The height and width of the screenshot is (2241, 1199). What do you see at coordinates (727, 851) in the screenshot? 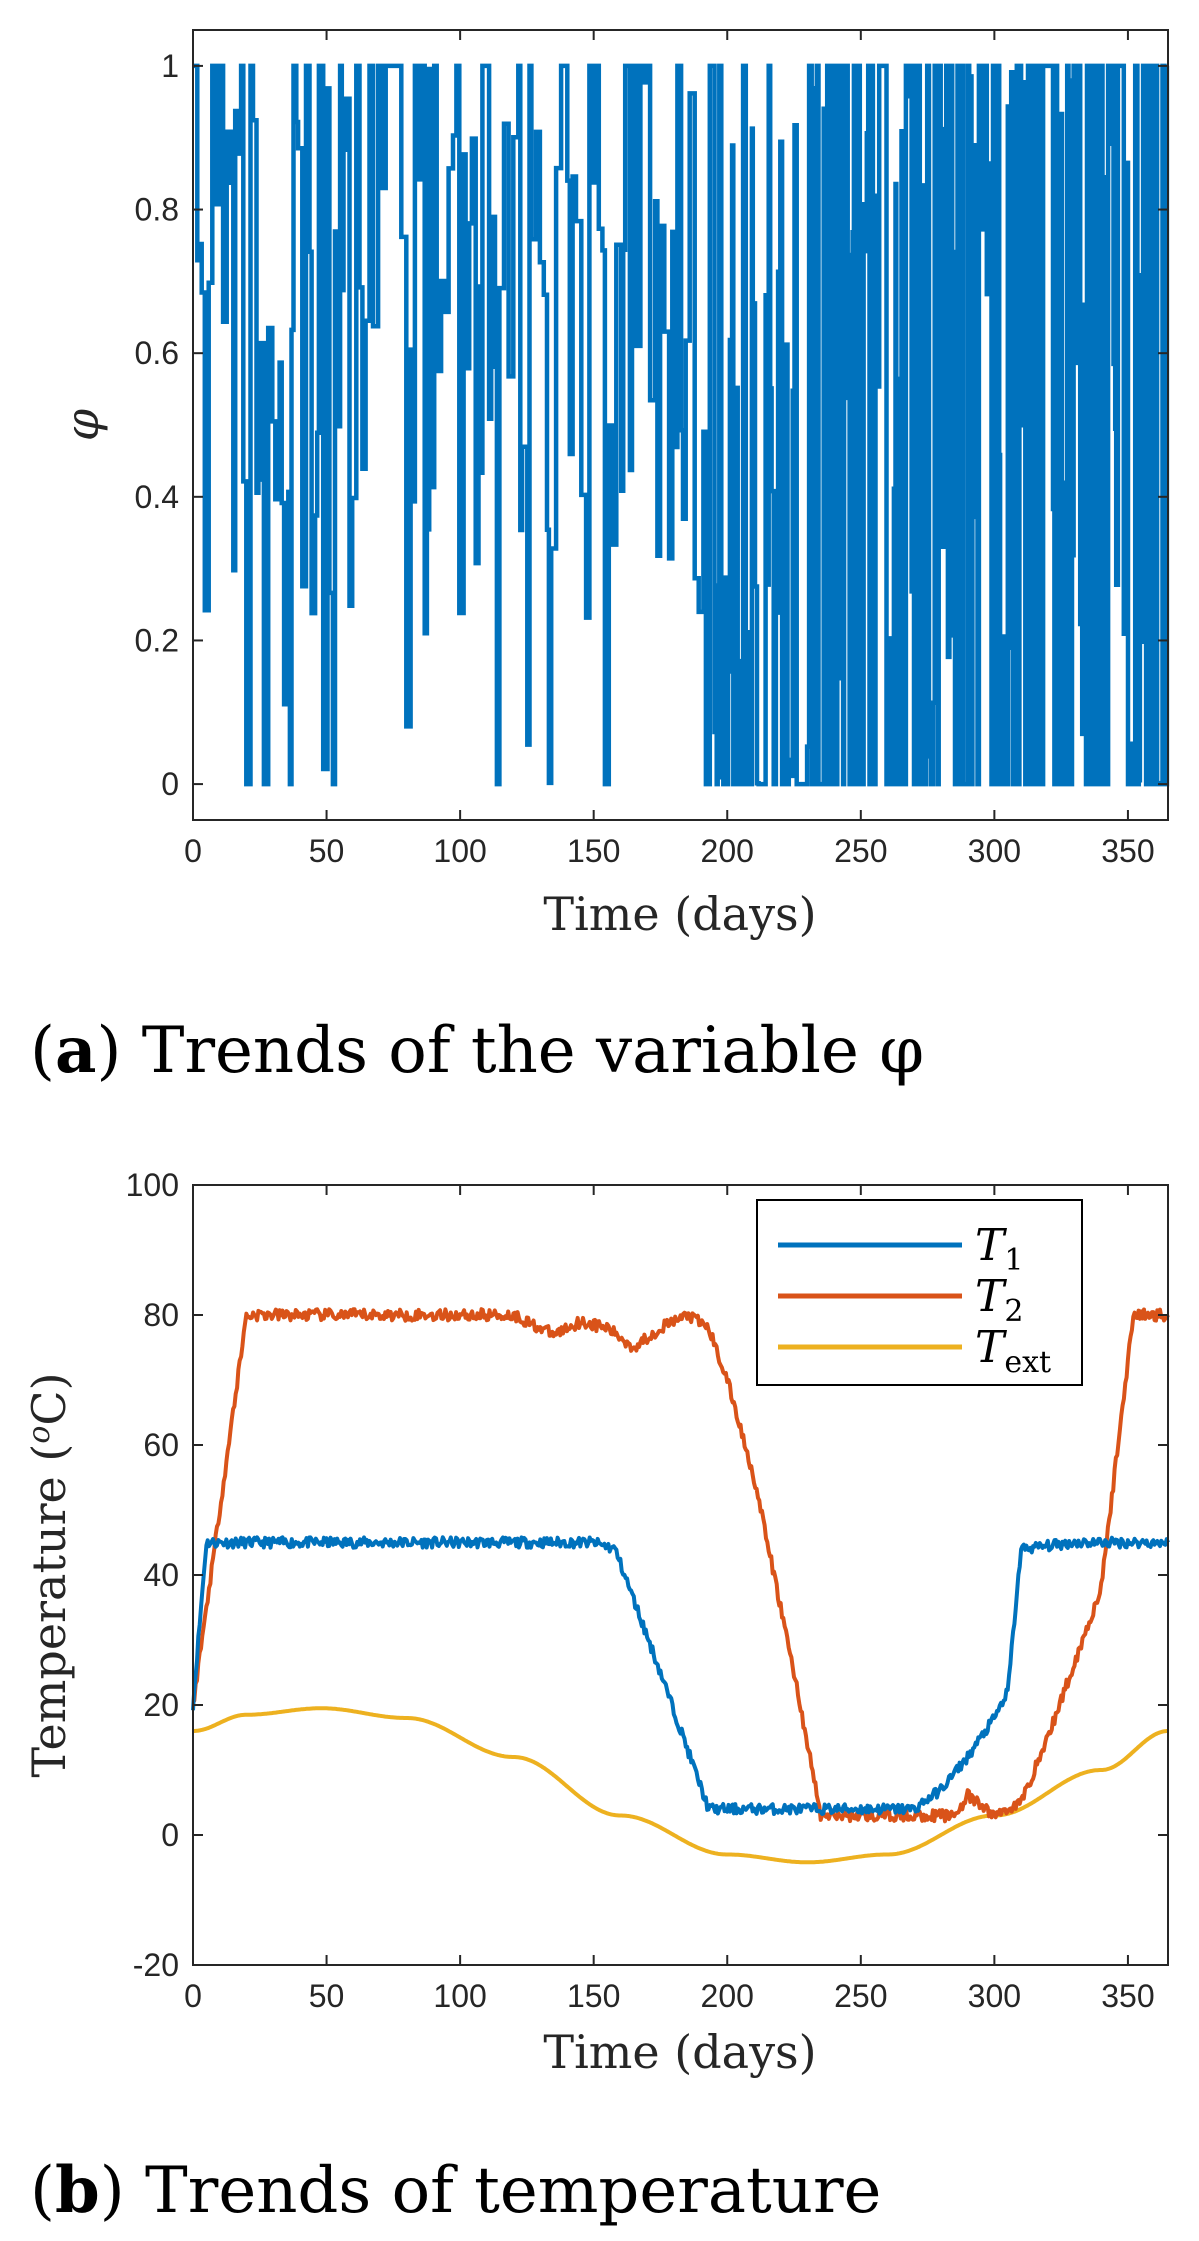
I see `a-xtick-label-4: 200` at bounding box center [727, 851].